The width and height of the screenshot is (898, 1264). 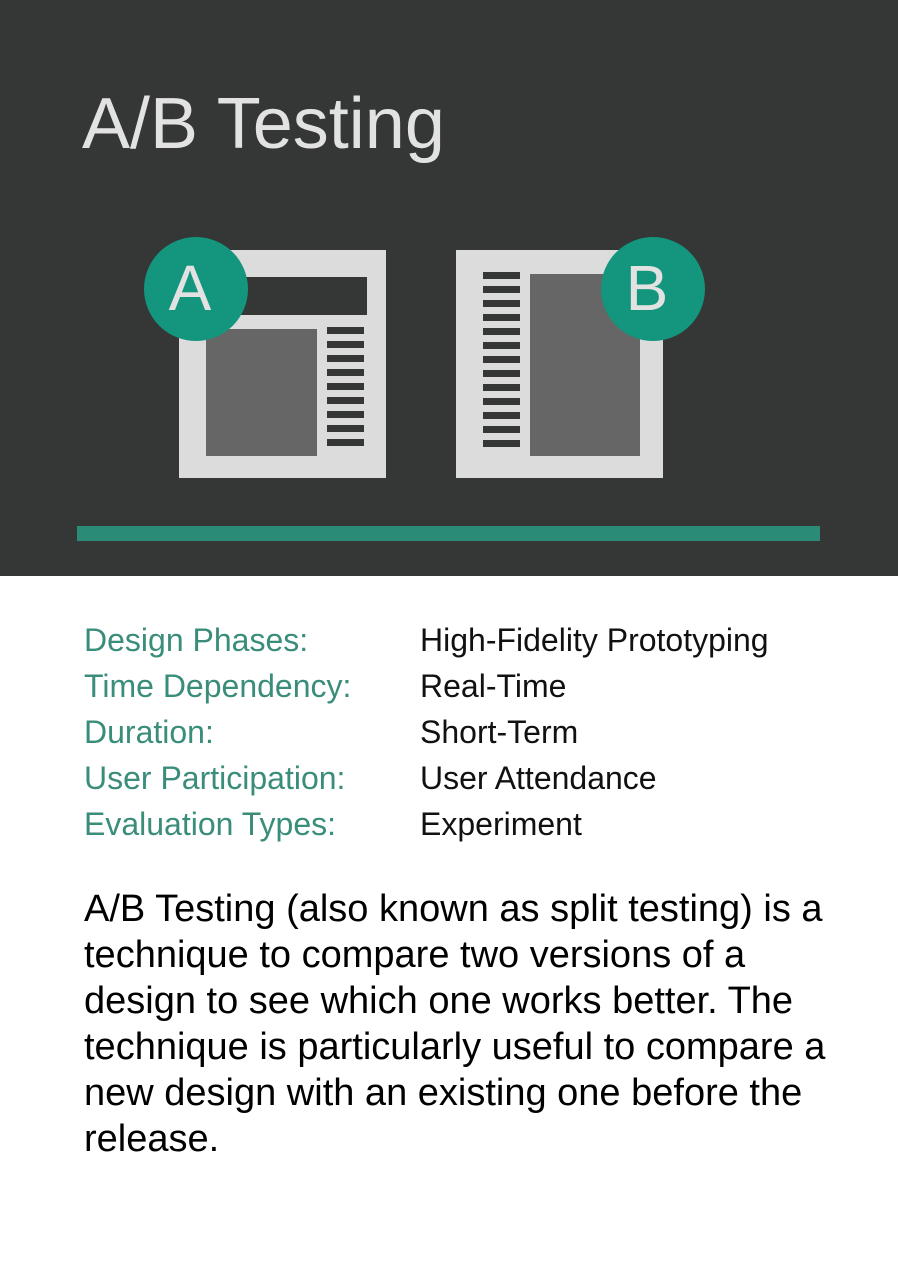 I want to click on property-label: Time Dependency:, so click(x=218, y=686).